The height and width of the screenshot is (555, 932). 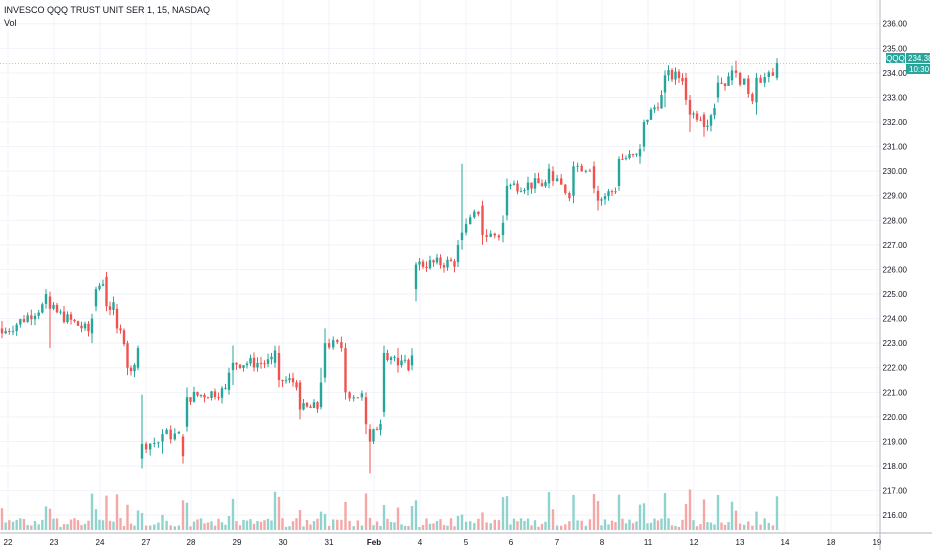 I want to click on x-tick-label: 23, so click(x=54, y=542).